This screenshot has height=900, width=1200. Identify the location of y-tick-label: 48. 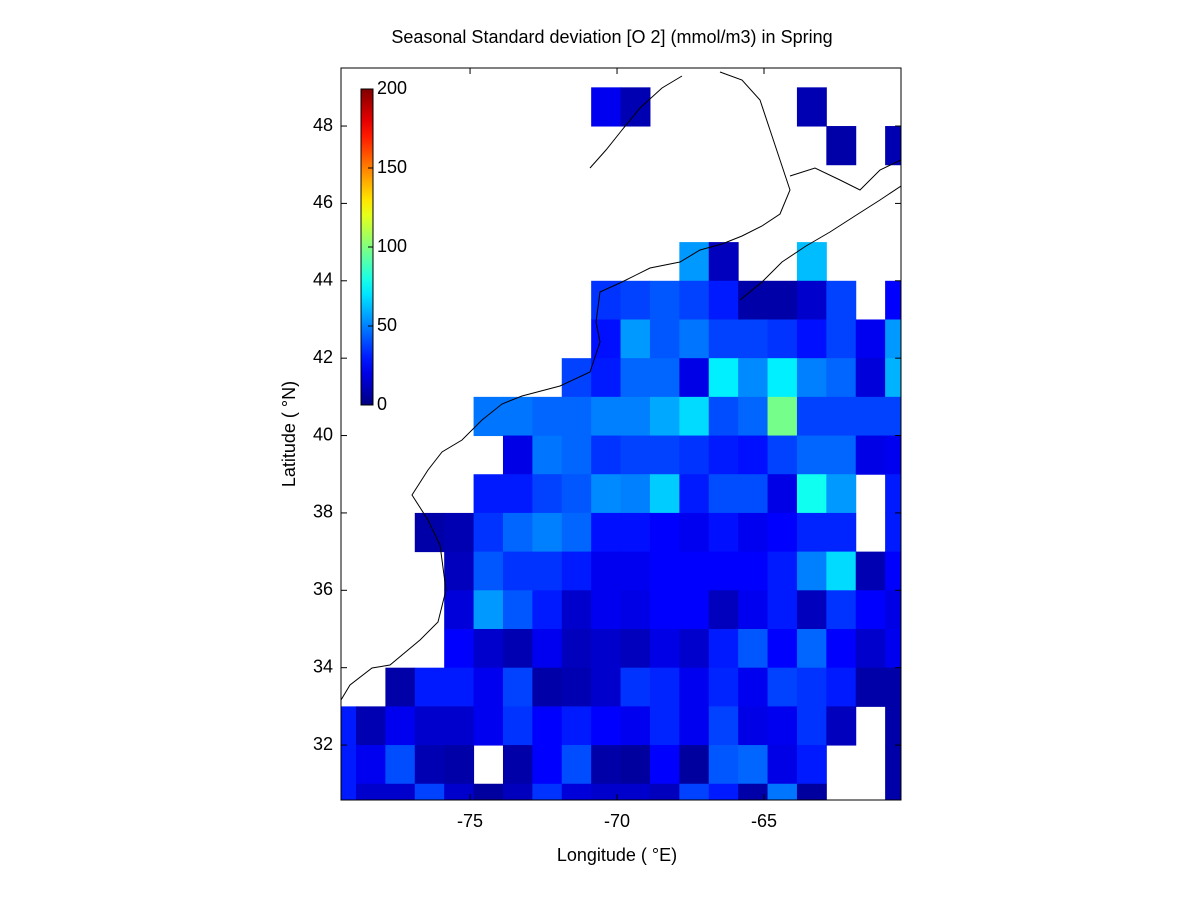
(323, 125).